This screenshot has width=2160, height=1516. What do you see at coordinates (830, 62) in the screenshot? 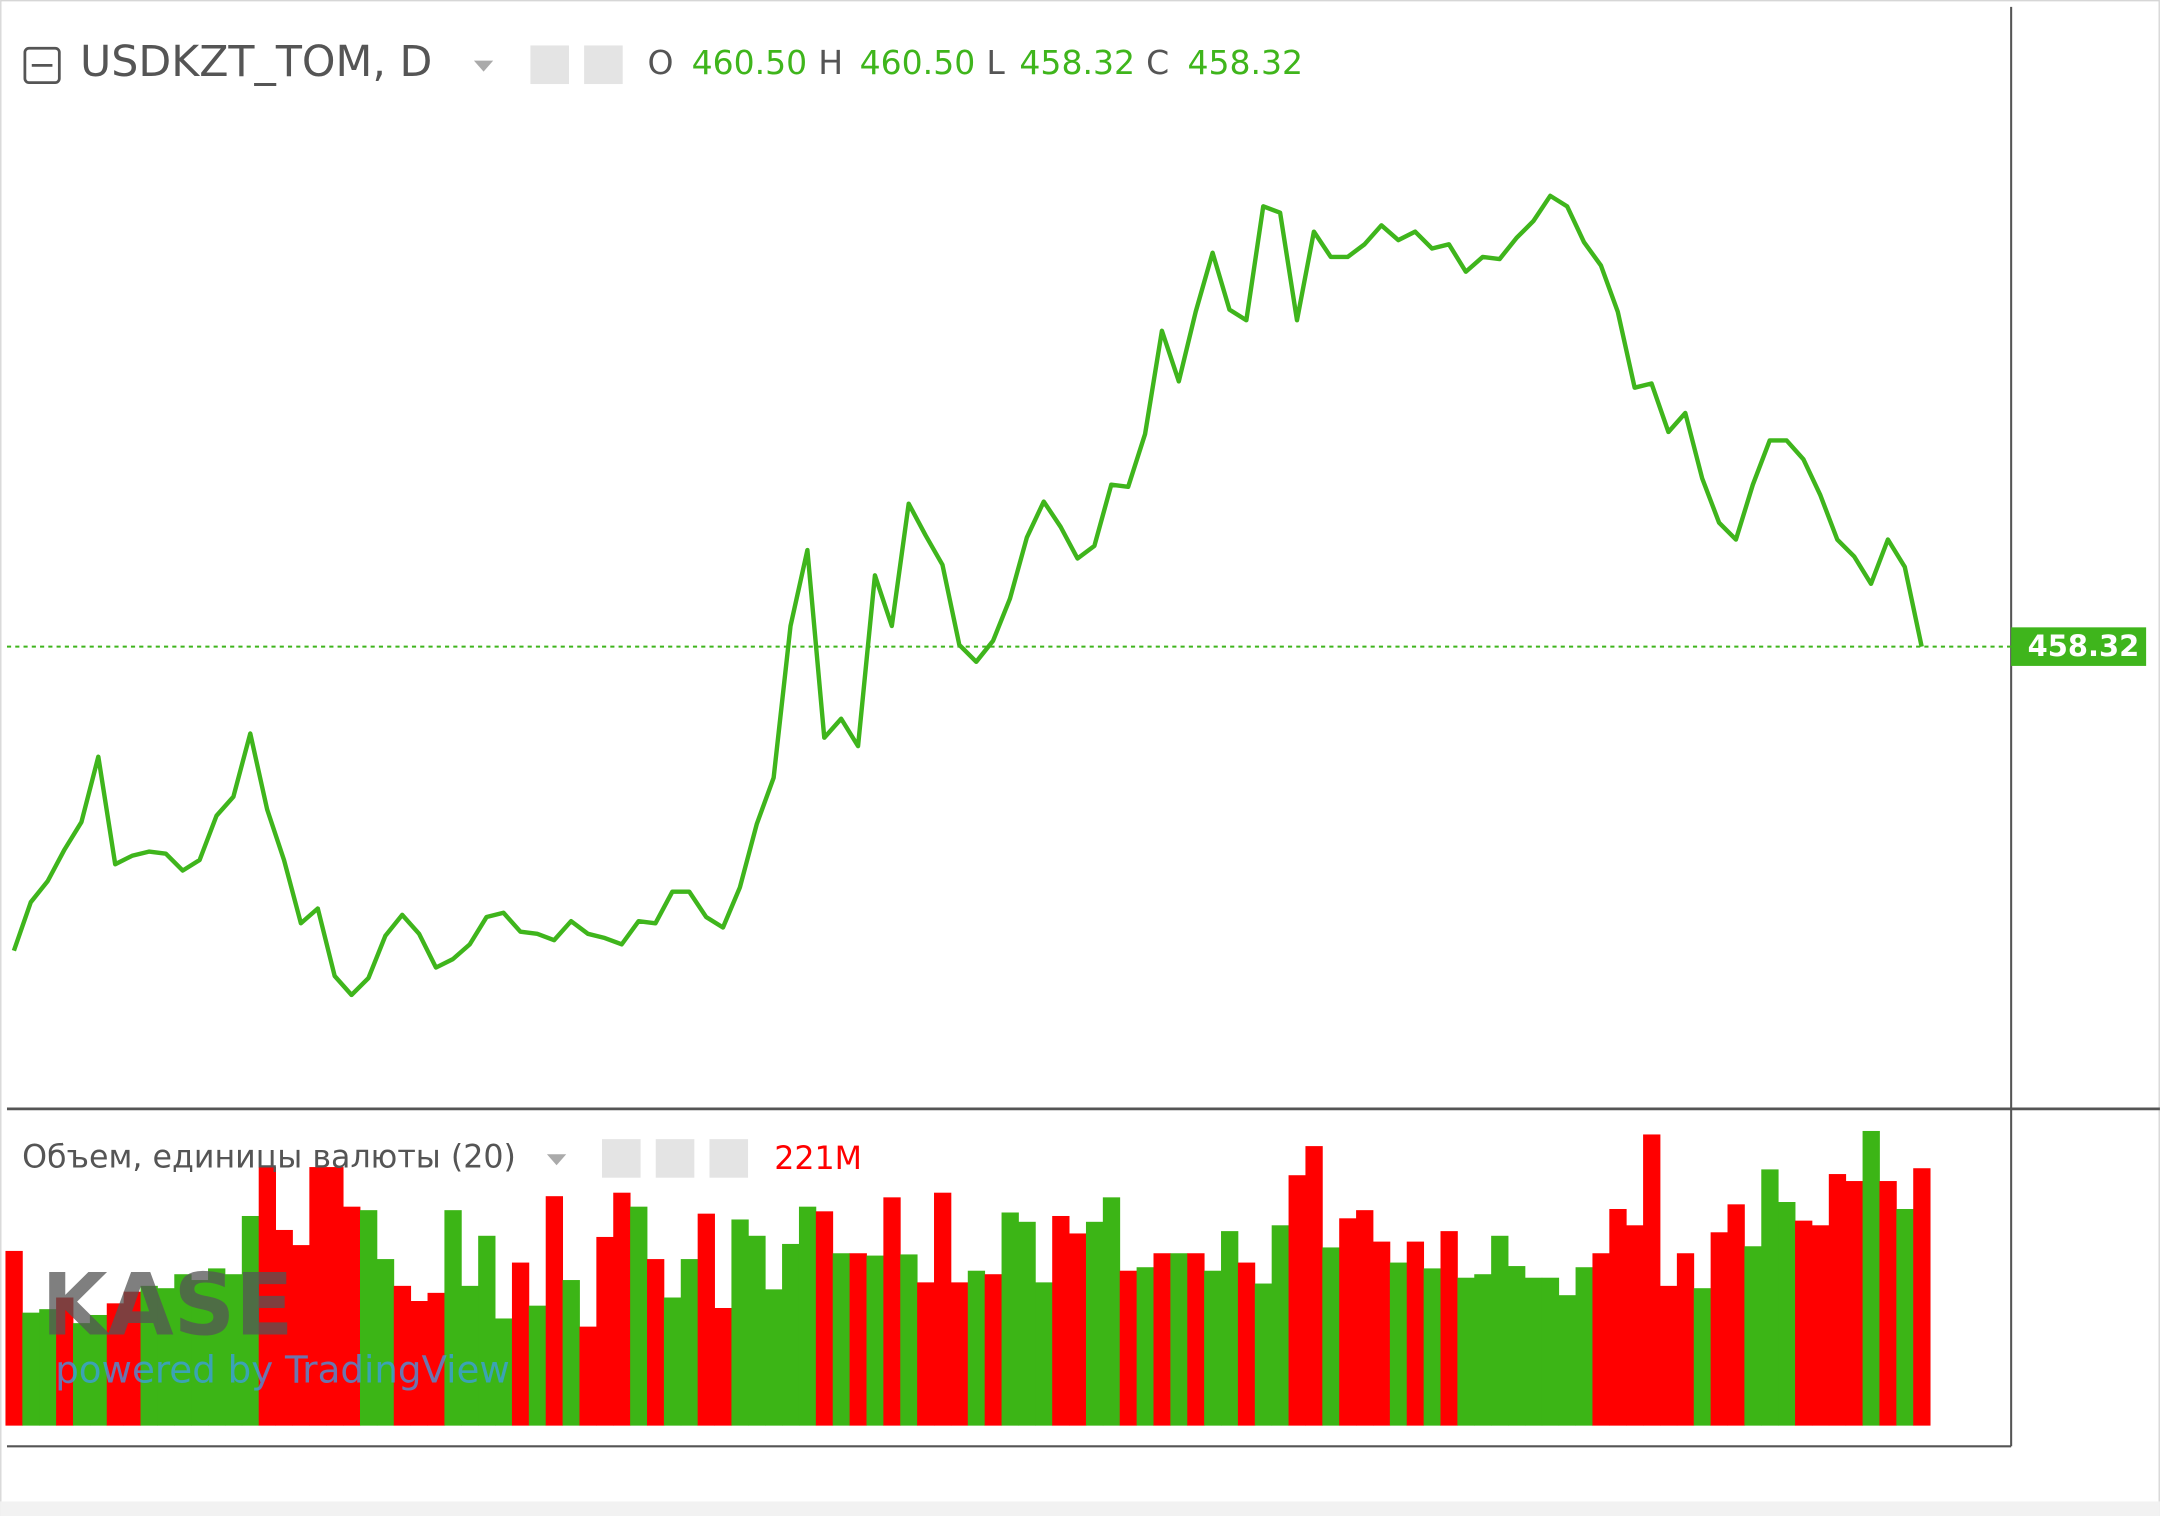
I see `ohlc-key: H` at bounding box center [830, 62].